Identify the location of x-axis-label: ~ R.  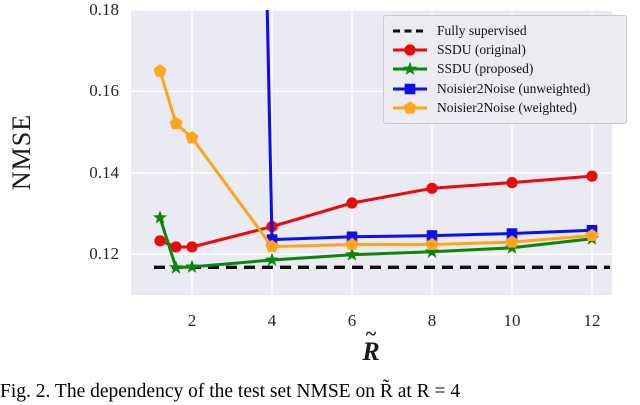
(371, 344).